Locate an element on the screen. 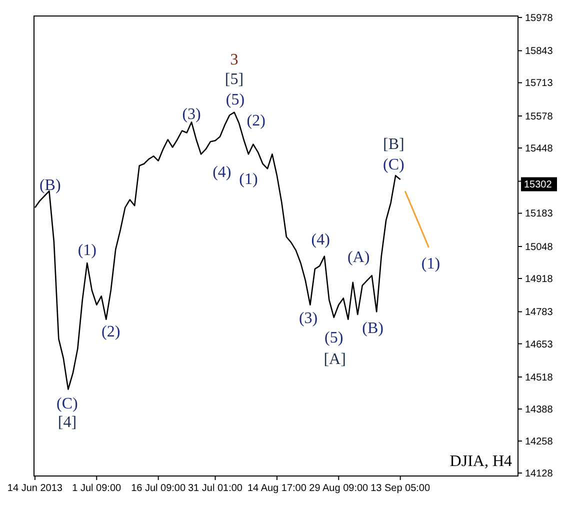 The height and width of the screenshot is (506, 567). x-tick-label: 31 Jul 01:00 is located at coordinates (215, 488).